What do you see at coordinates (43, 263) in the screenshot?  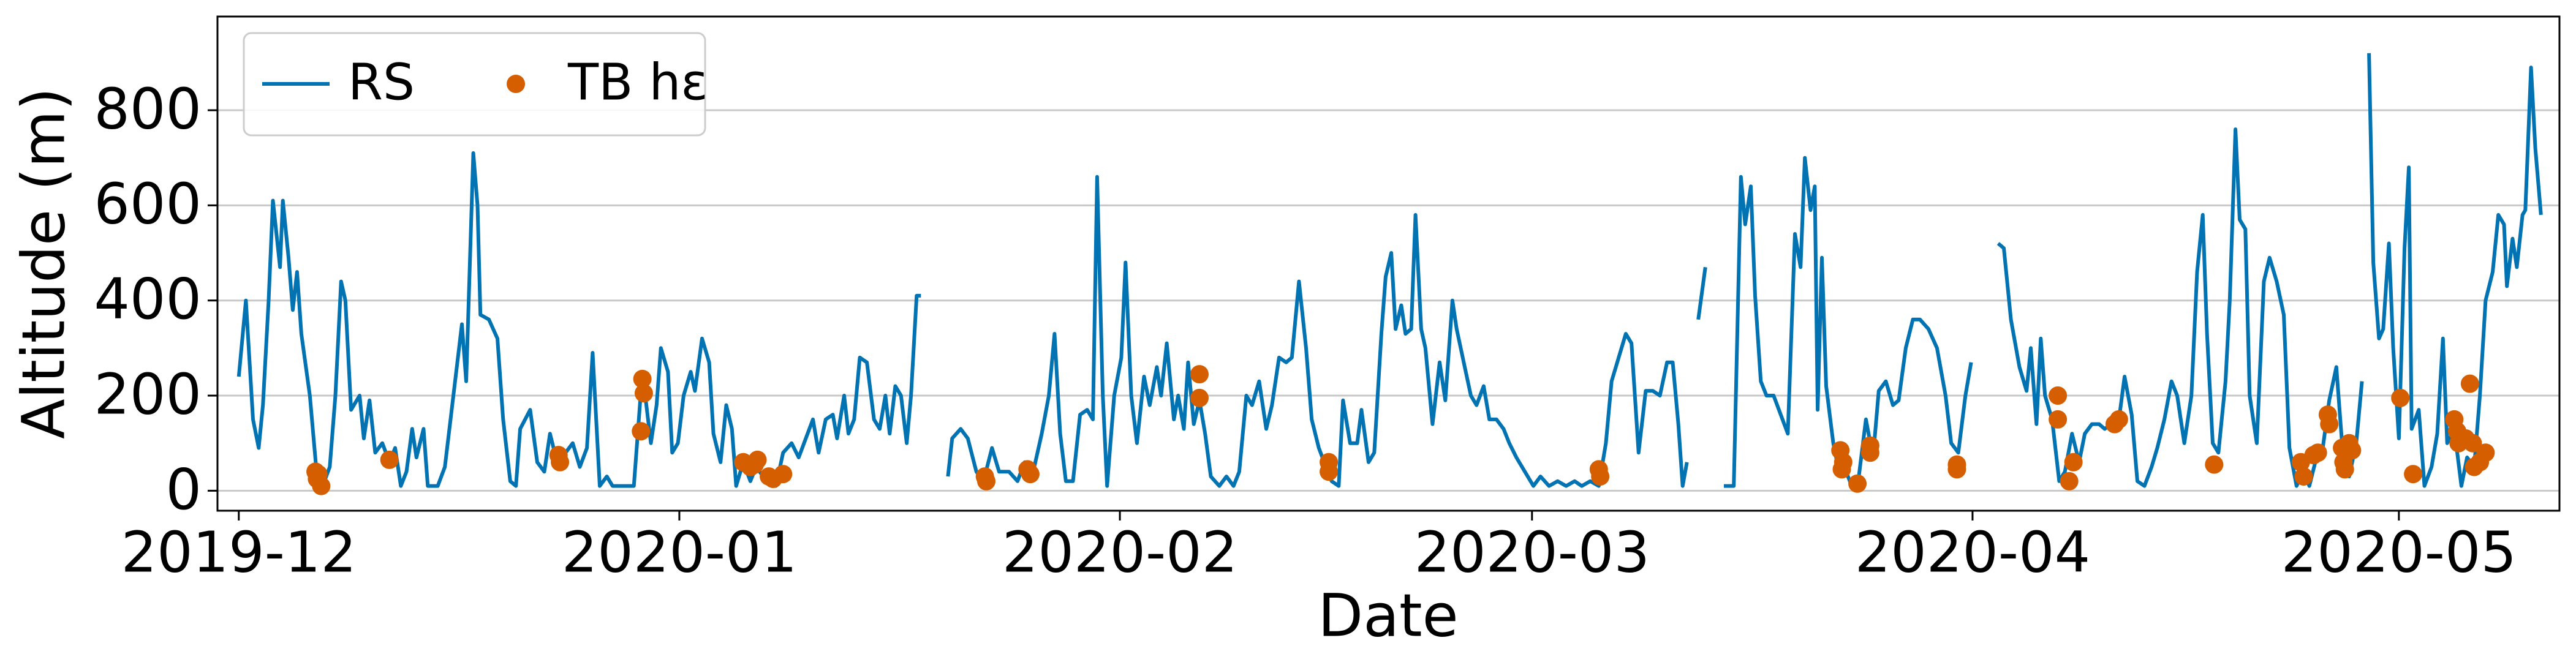 I see `y-axis-label: Altitude (m)` at bounding box center [43, 263].